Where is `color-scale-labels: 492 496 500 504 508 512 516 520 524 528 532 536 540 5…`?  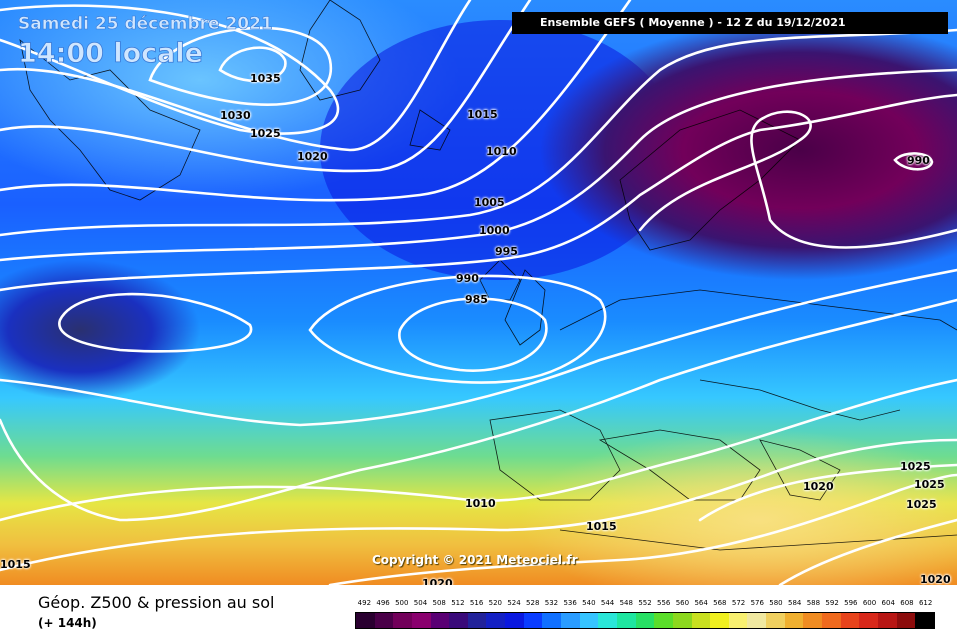 color-scale-labels: 492 496 500 504 508 512 516 520 524 528 532 536 540 5… is located at coordinates (642, 604).